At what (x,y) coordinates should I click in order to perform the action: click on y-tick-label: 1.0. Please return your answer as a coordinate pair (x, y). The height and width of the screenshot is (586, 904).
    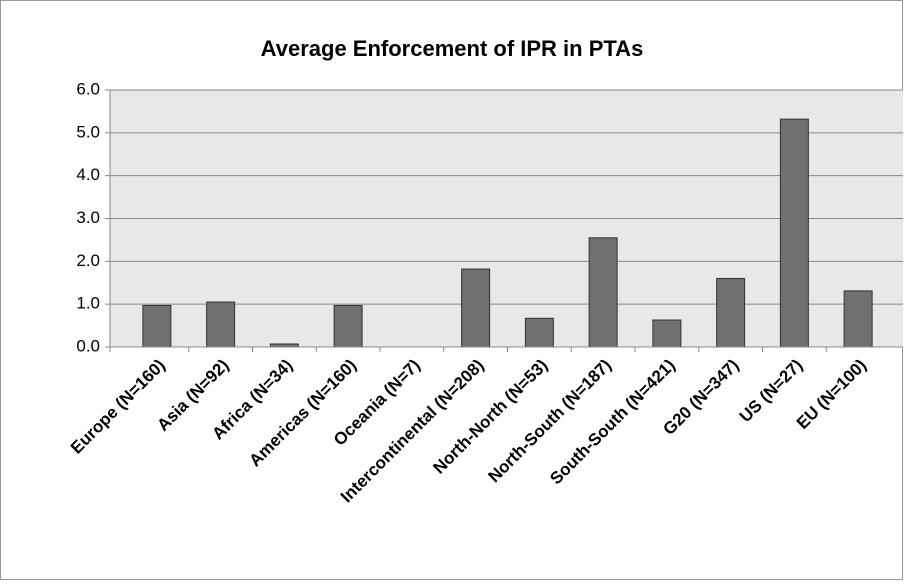
    Looking at the image, I should click on (88, 303).